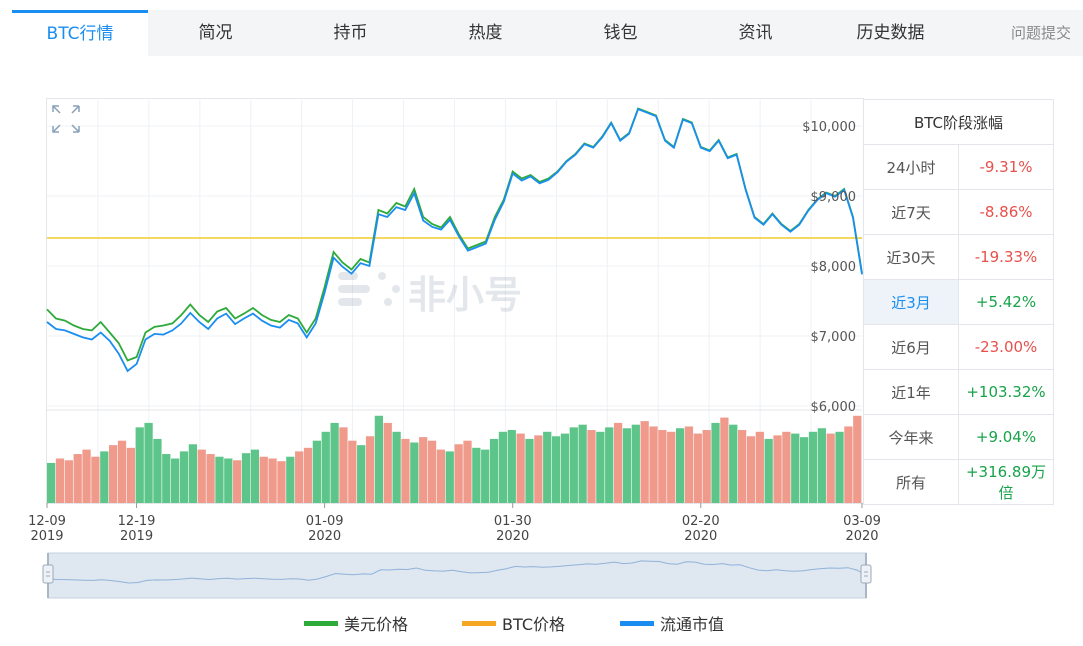 This screenshot has width=1083, height=646. What do you see at coordinates (866, 575) in the screenshot?
I see `navigator-right-handle` at bounding box center [866, 575].